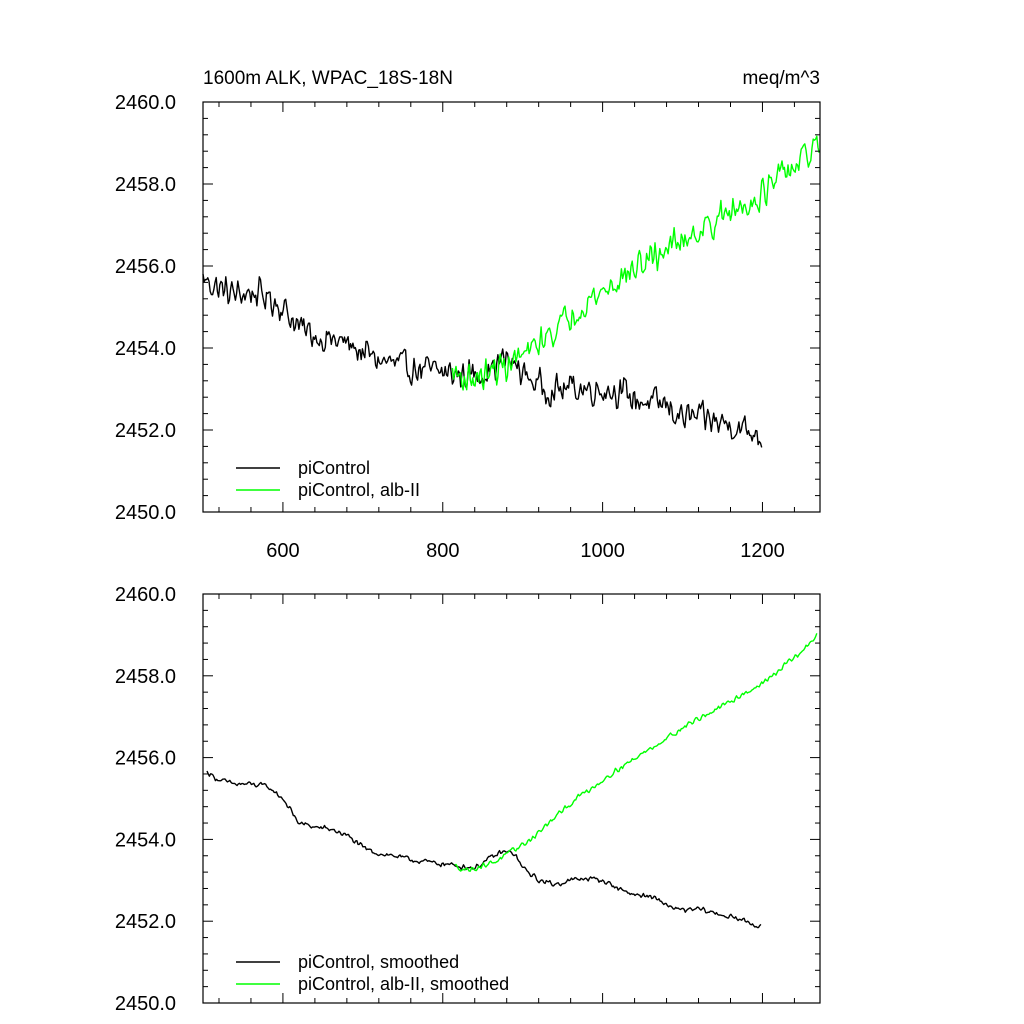 This screenshot has height=1024, width=1024. What do you see at coordinates (602, 551) in the screenshot?
I see `x-tick-label: 1000` at bounding box center [602, 551].